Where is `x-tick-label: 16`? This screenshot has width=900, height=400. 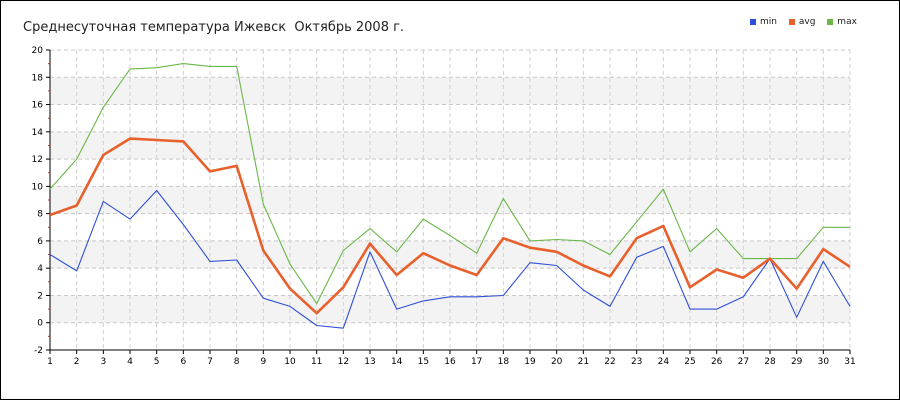 x-tick-label: 16 is located at coordinates (450, 362).